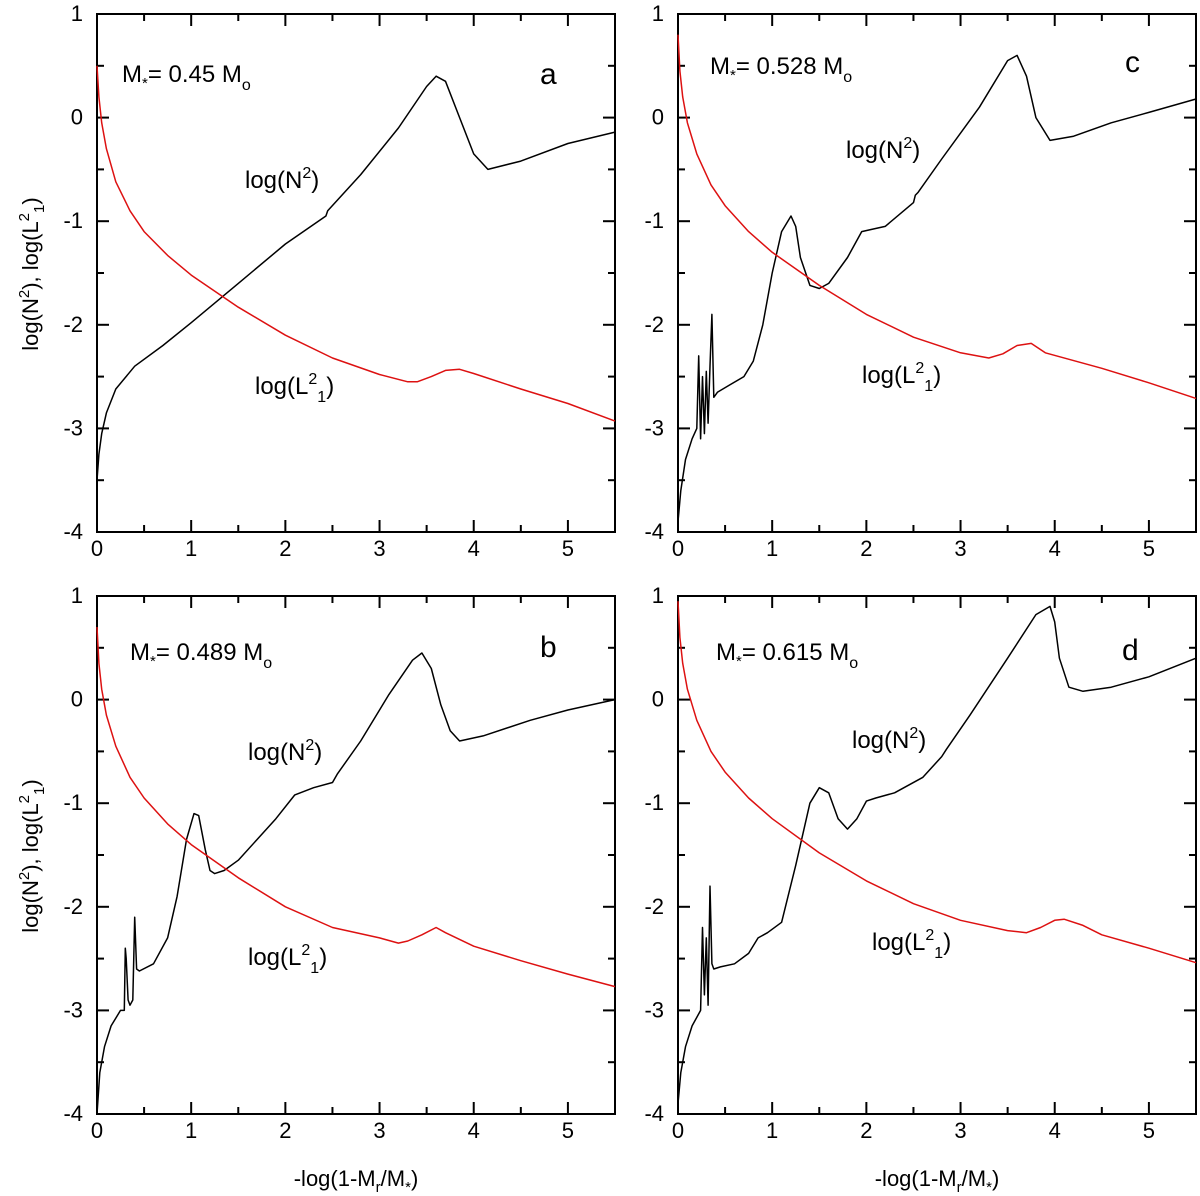 The height and width of the screenshot is (1196, 1200). Describe the element at coordinates (787, 655) in the screenshot. I see `panel-d-mass-annotation: M*= 0.615 Mo` at that location.